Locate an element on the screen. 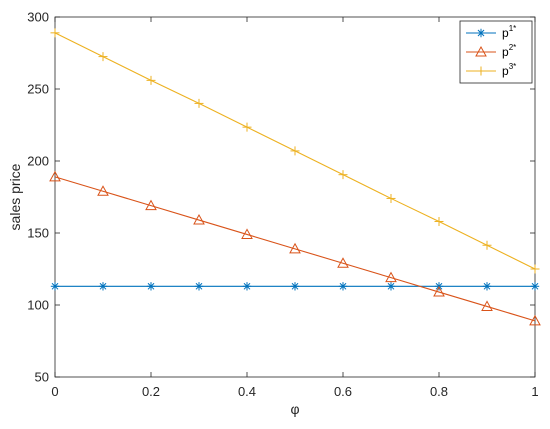 The image size is (550, 429). y-tick-label: 200 is located at coordinates (38, 161).